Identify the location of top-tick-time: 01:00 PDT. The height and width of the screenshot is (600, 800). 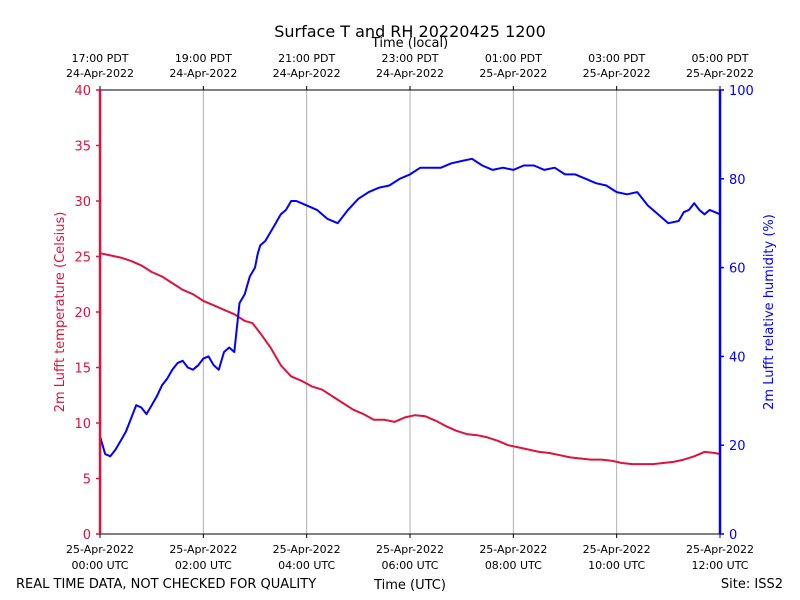
(513, 58).